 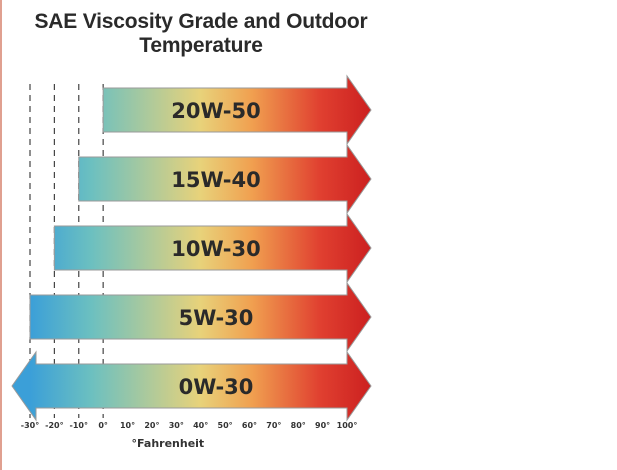 What do you see at coordinates (30, 425) in the screenshot?
I see `x-tick-label: -30°` at bounding box center [30, 425].